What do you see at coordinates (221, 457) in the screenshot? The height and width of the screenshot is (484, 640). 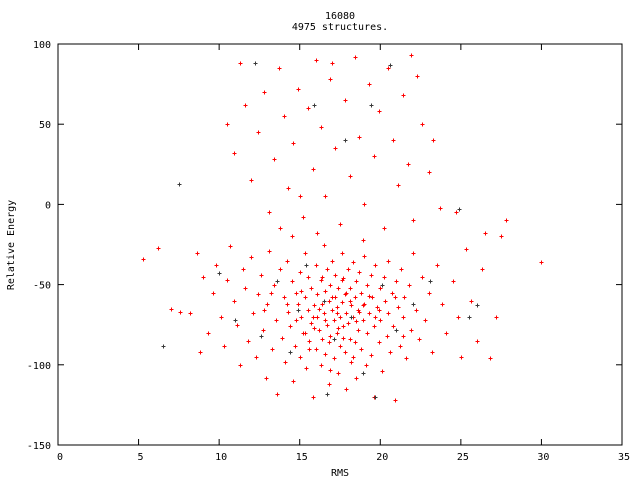 I see `x-tick-label: 10` at bounding box center [221, 457].